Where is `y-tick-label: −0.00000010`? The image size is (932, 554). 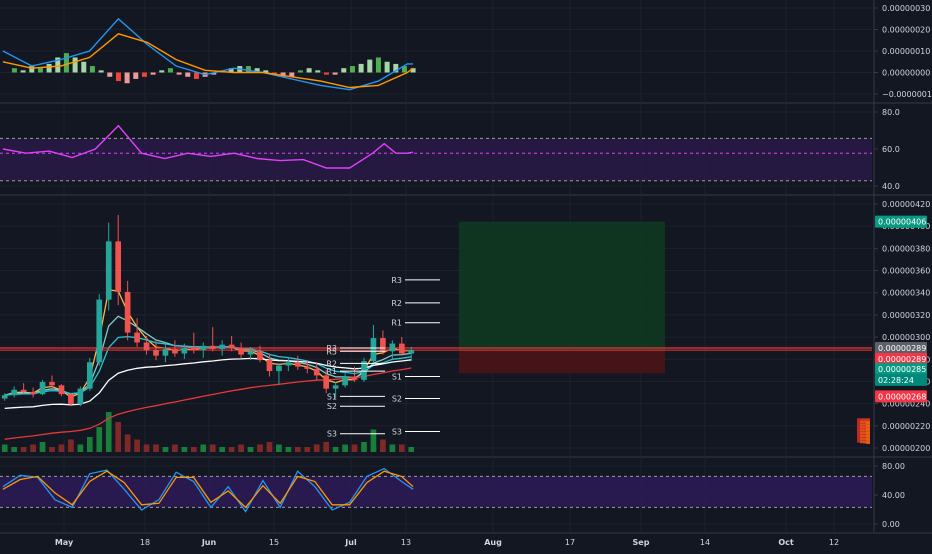 y-tick-label: −0.00000010 is located at coordinates (907, 94).